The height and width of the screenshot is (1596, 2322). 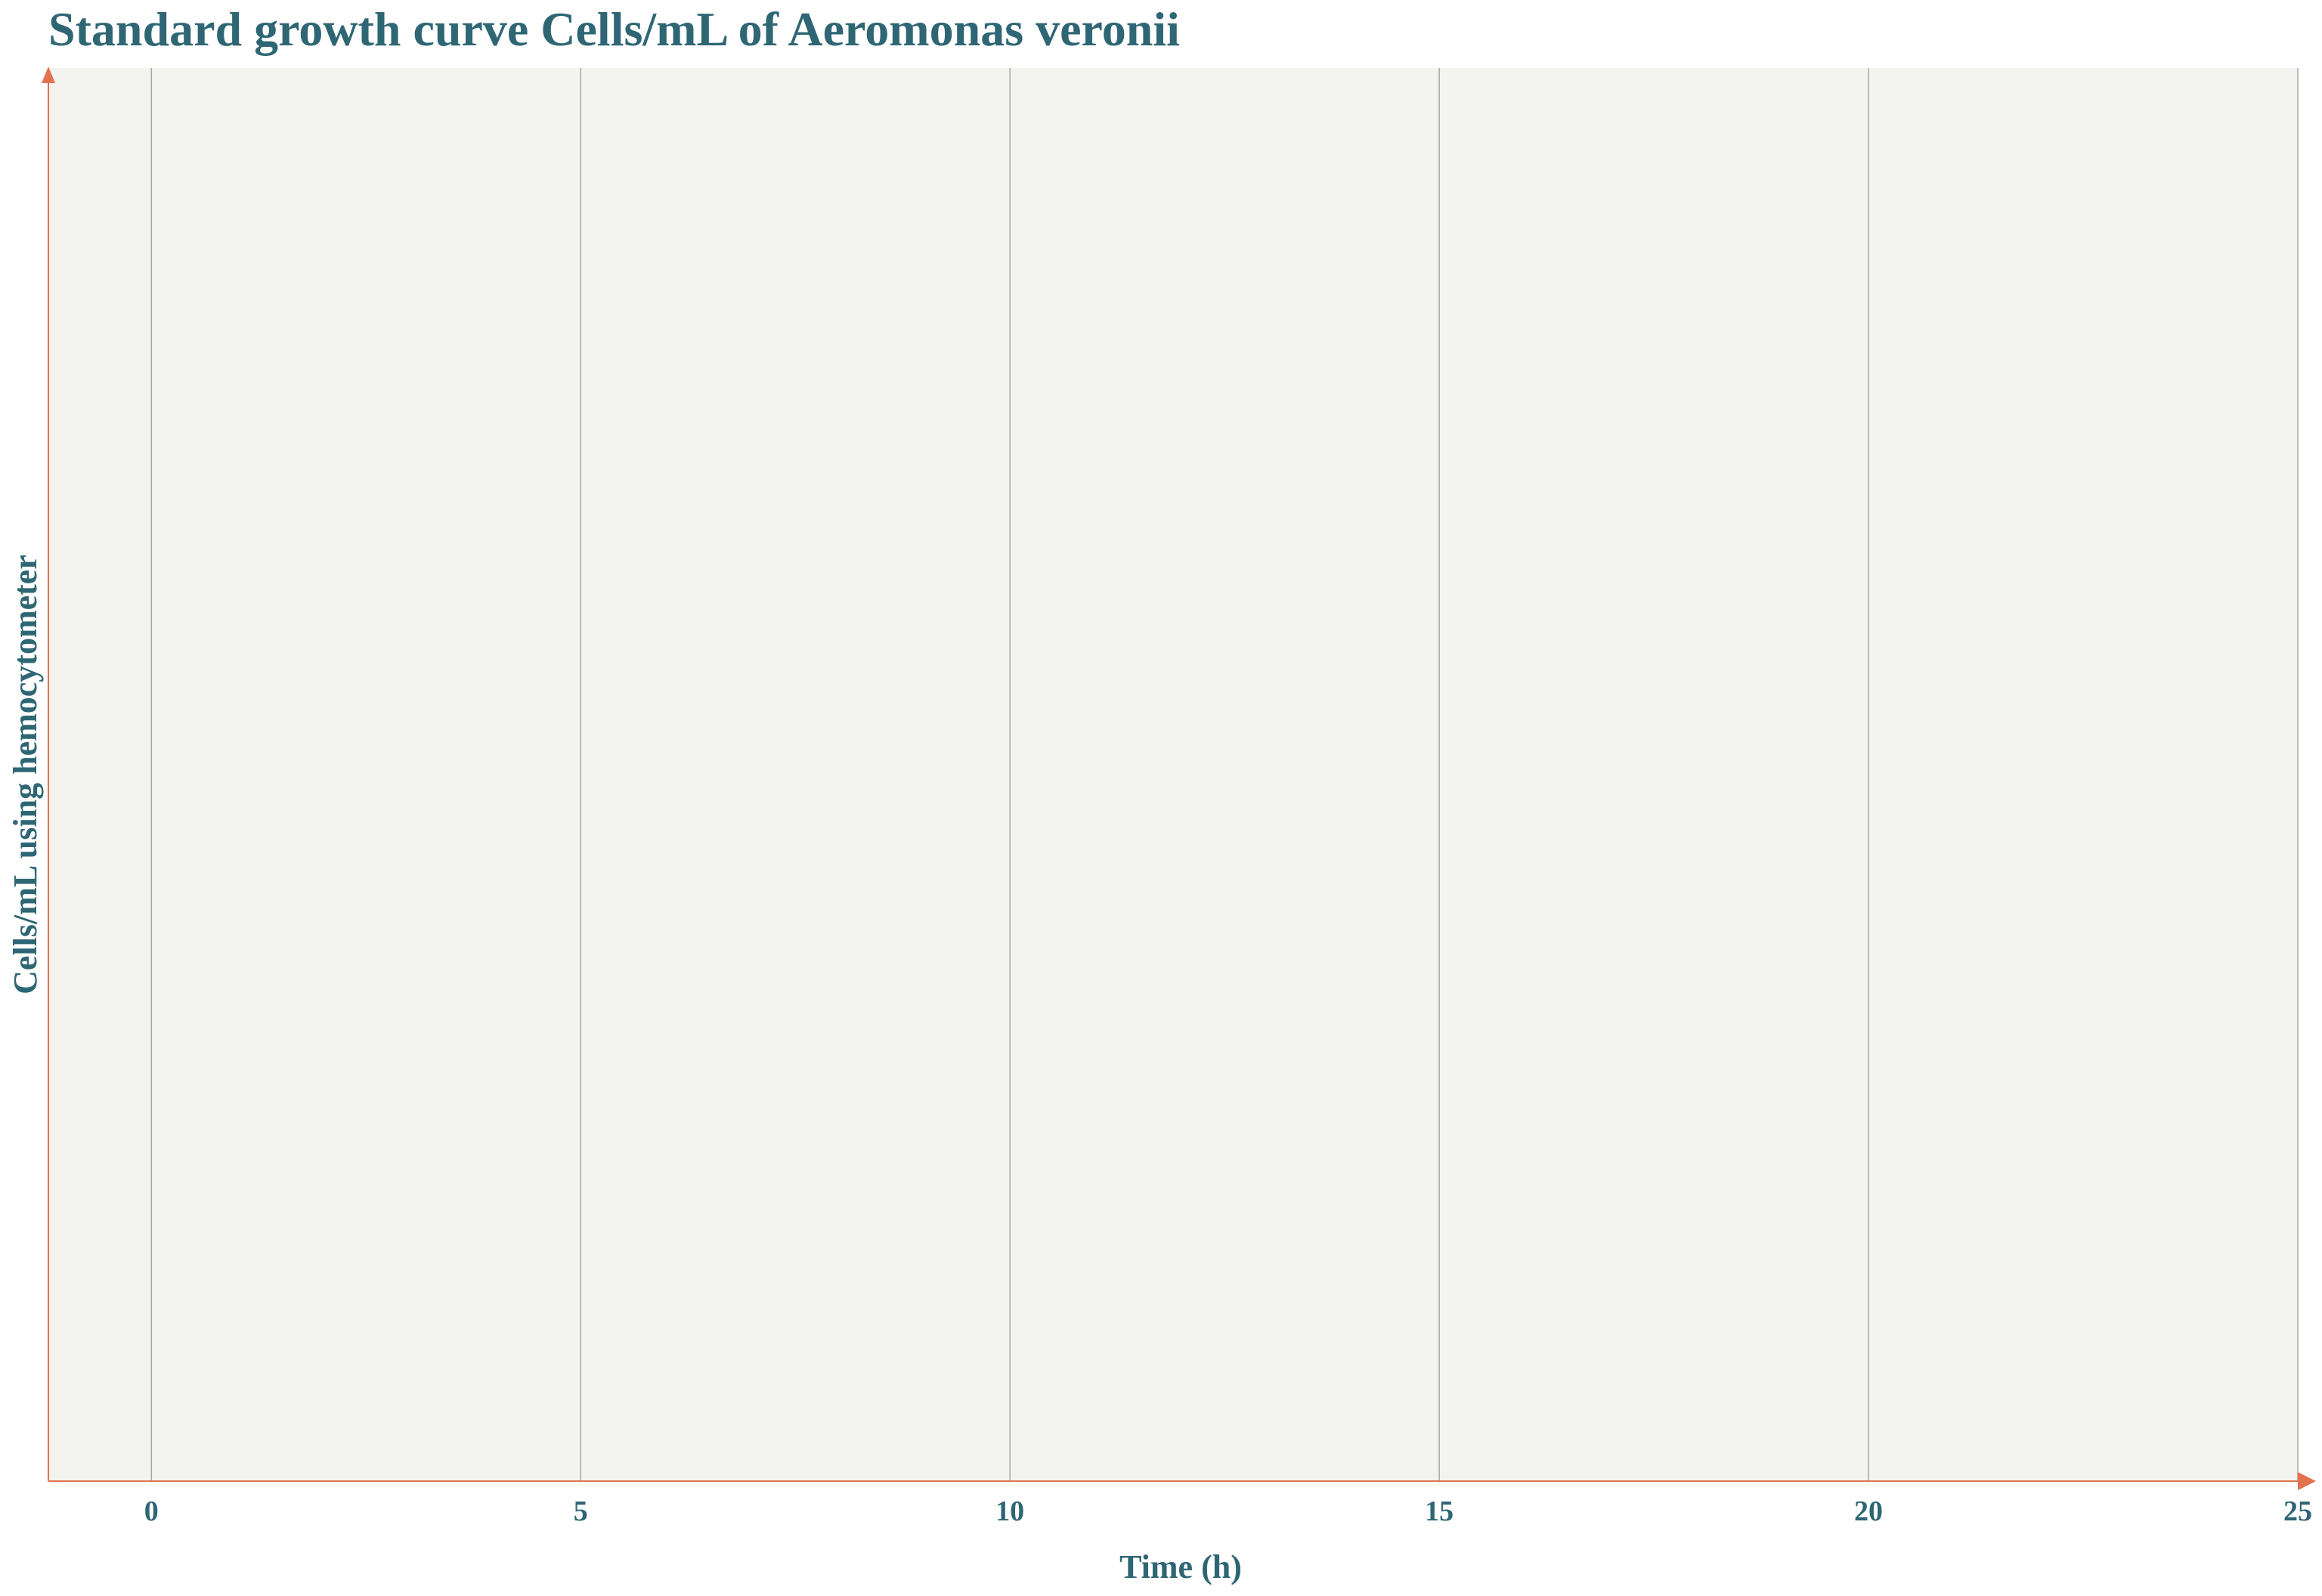 I want to click on y-axis-arrow, so click(x=49, y=74).